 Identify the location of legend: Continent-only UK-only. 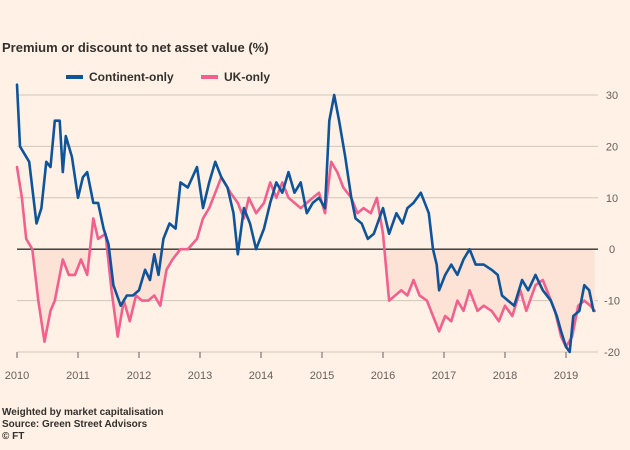
(315, 79).